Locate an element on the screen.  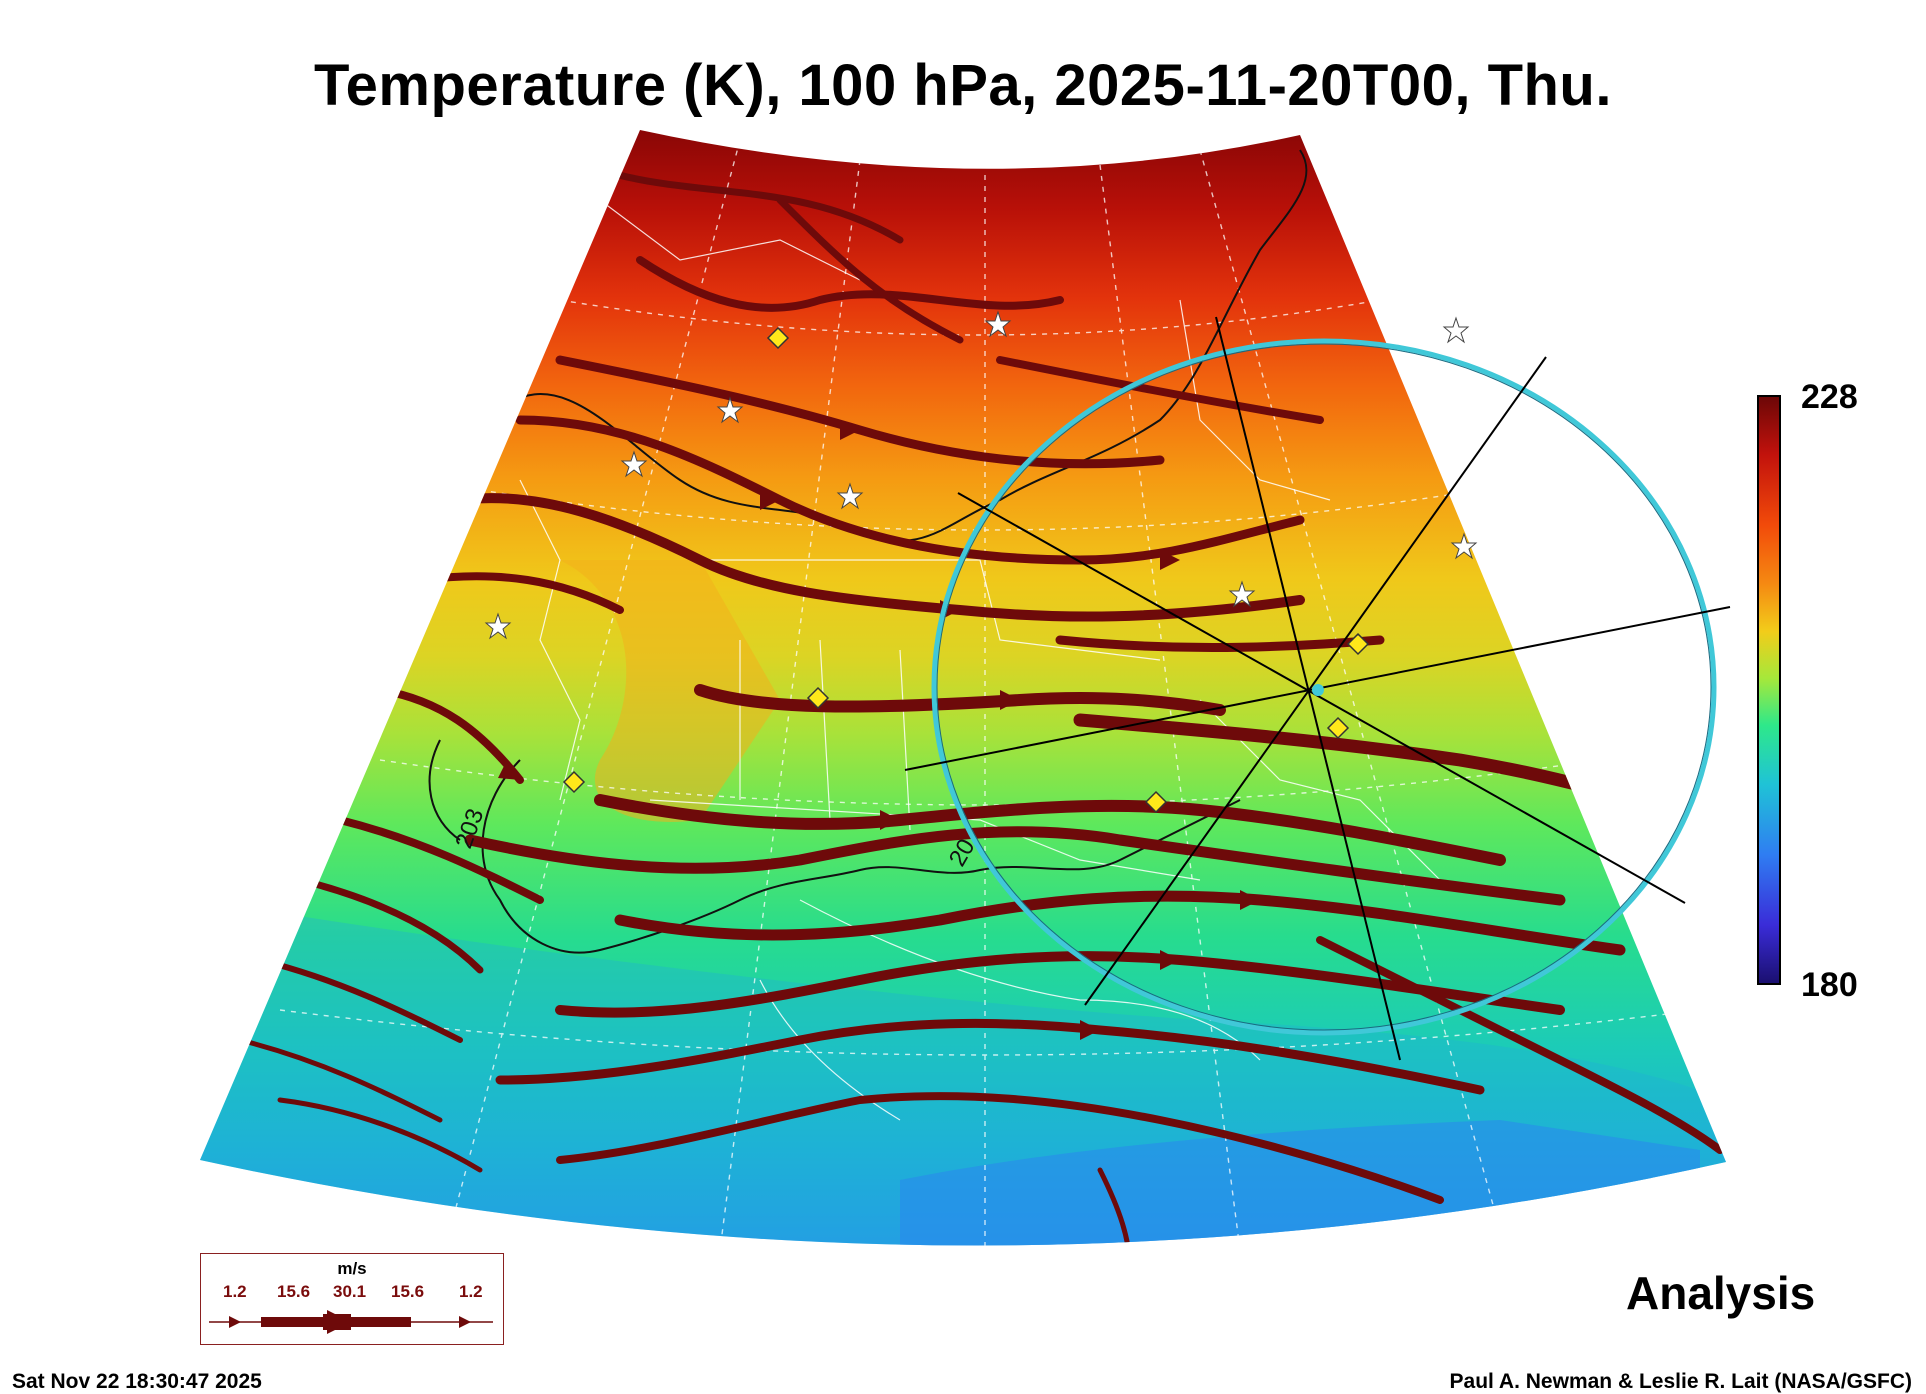
warm-tongue is located at coordinates (670, 691).